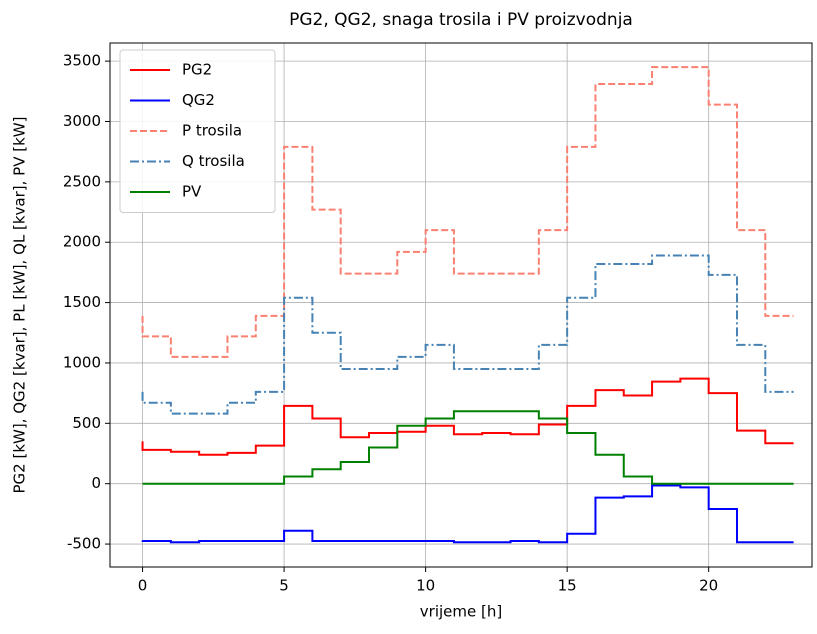 This screenshot has height=634, width=817. Describe the element at coordinates (96, 483) in the screenshot. I see `y-tick-label: 0` at that location.